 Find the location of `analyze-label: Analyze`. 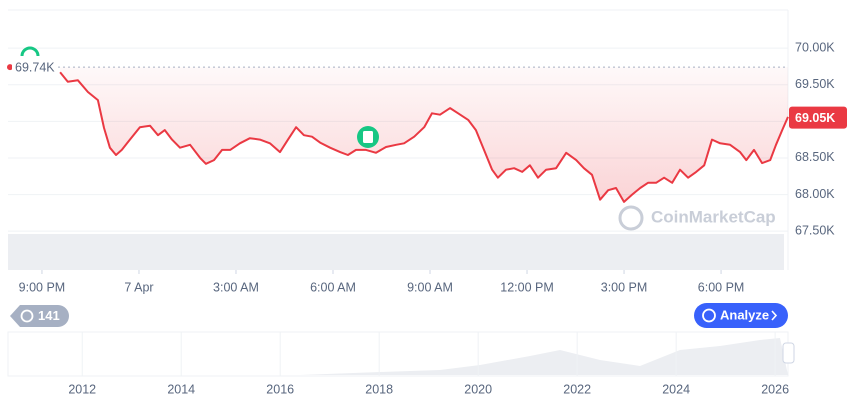

analyze-label: Analyze is located at coordinates (744, 314).